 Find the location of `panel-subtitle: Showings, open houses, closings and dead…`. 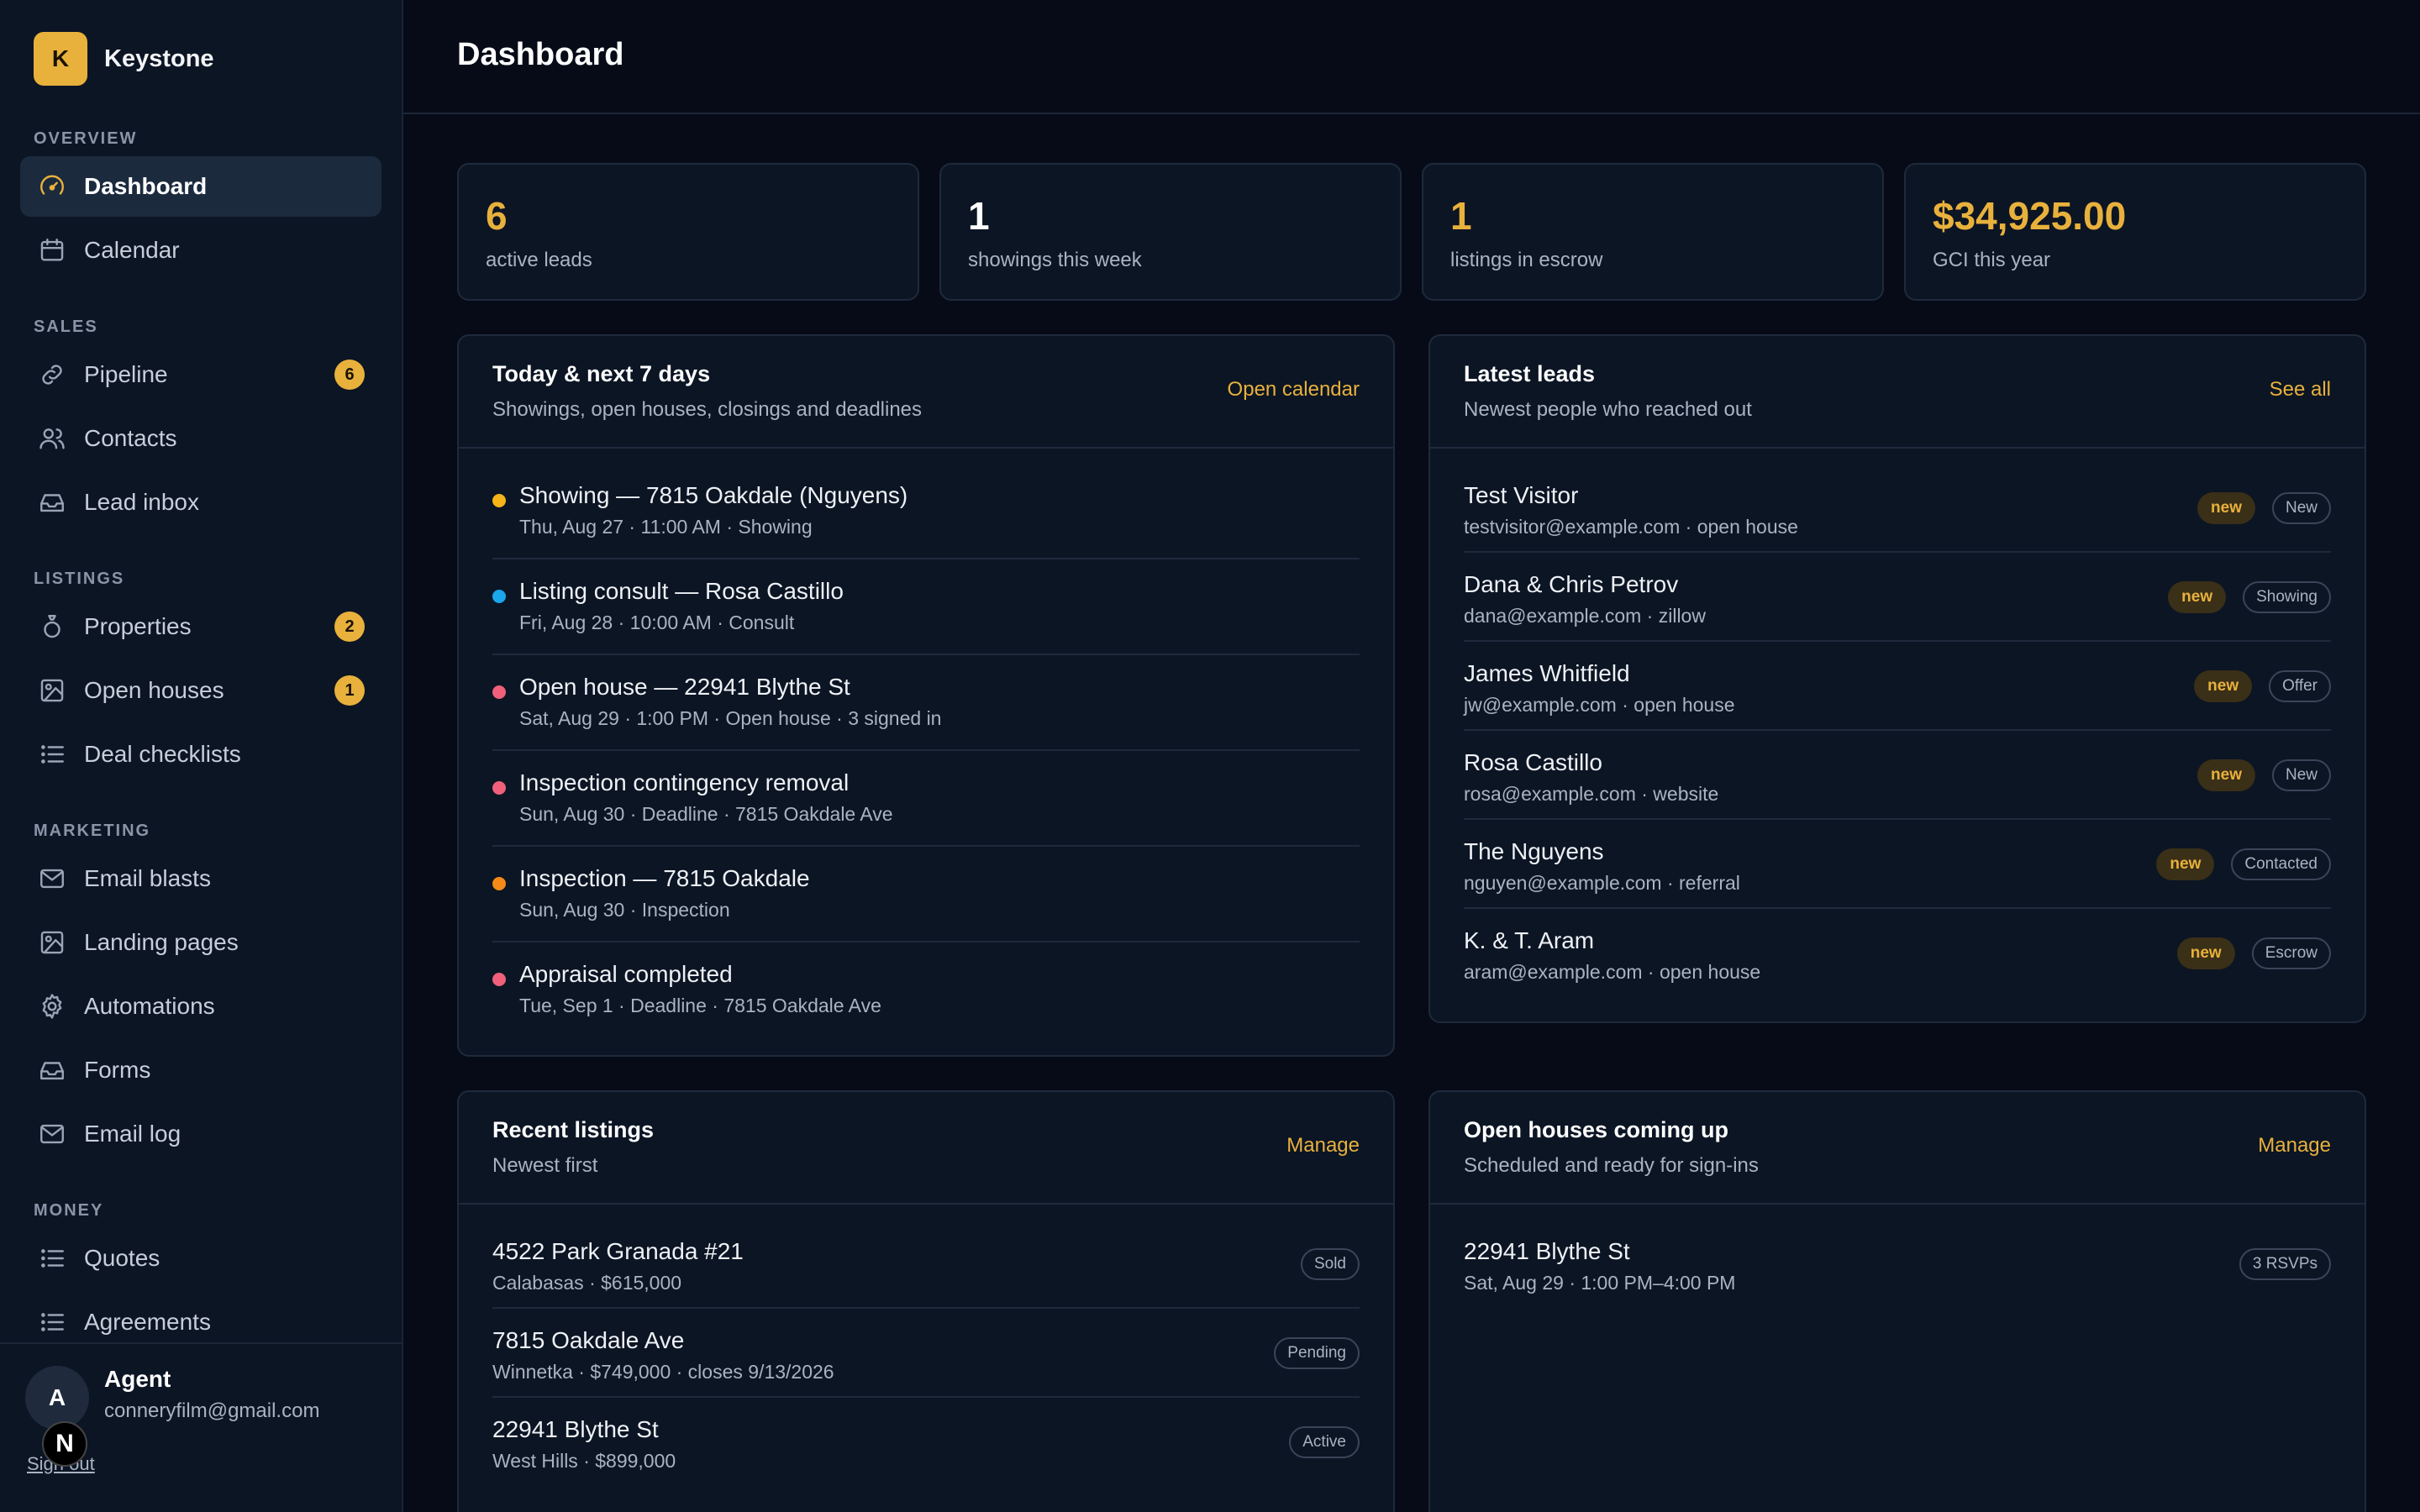

panel-subtitle: Showings, open houses, closings and dead… is located at coordinates (707, 409).